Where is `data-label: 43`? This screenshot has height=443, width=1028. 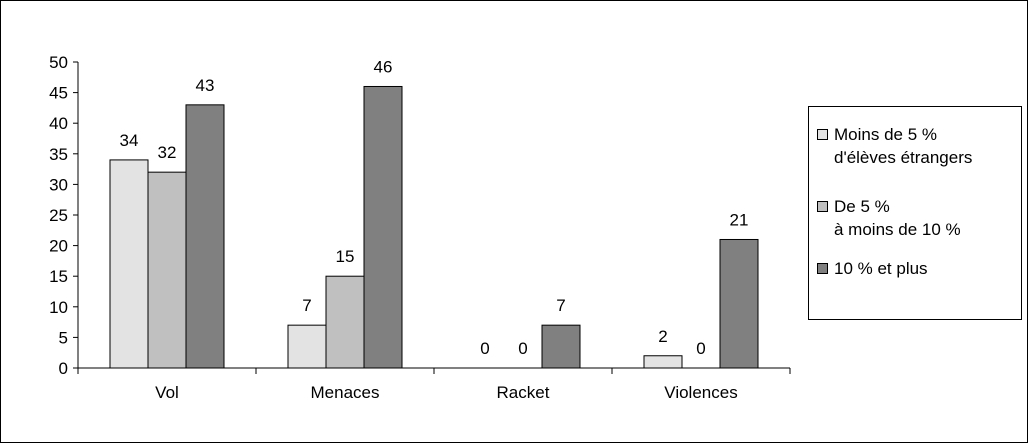 data-label: 43 is located at coordinates (205, 85).